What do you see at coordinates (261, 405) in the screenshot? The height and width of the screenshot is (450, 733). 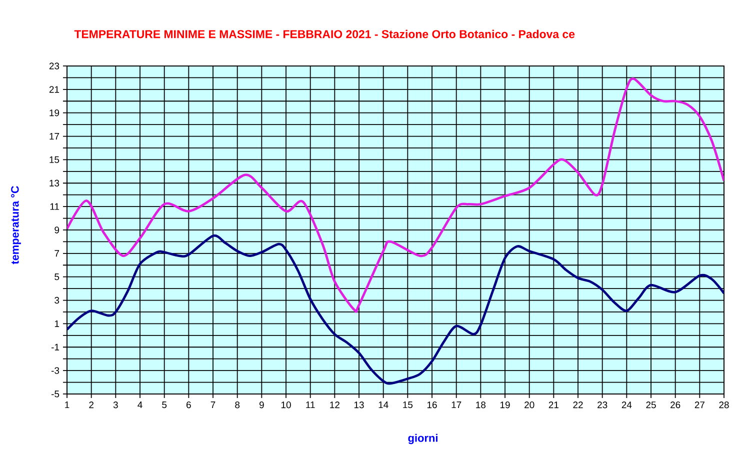 I see `x-tick-label: 9` at bounding box center [261, 405].